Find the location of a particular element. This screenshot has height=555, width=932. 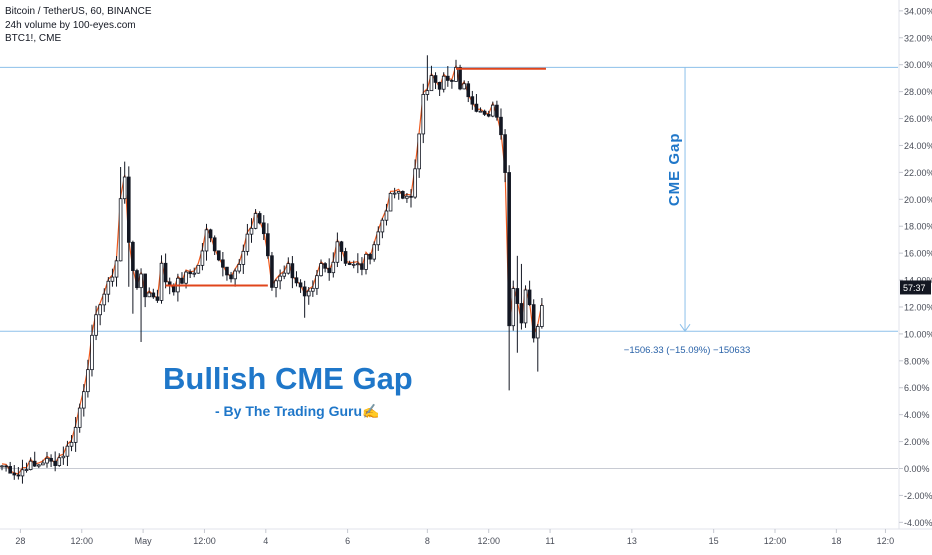

legend-symbol: Bitcoin / TetherUS, 60, BINANCE is located at coordinates (78, 11).